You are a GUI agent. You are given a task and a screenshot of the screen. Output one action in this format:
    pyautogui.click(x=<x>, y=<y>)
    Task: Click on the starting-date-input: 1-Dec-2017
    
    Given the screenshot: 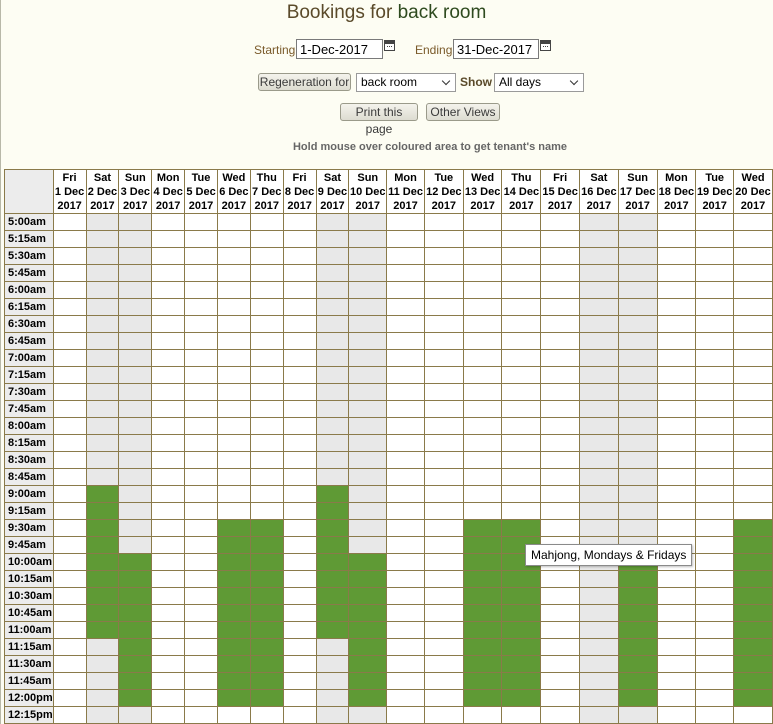 What is the action you would take?
    pyautogui.click(x=339, y=49)
    